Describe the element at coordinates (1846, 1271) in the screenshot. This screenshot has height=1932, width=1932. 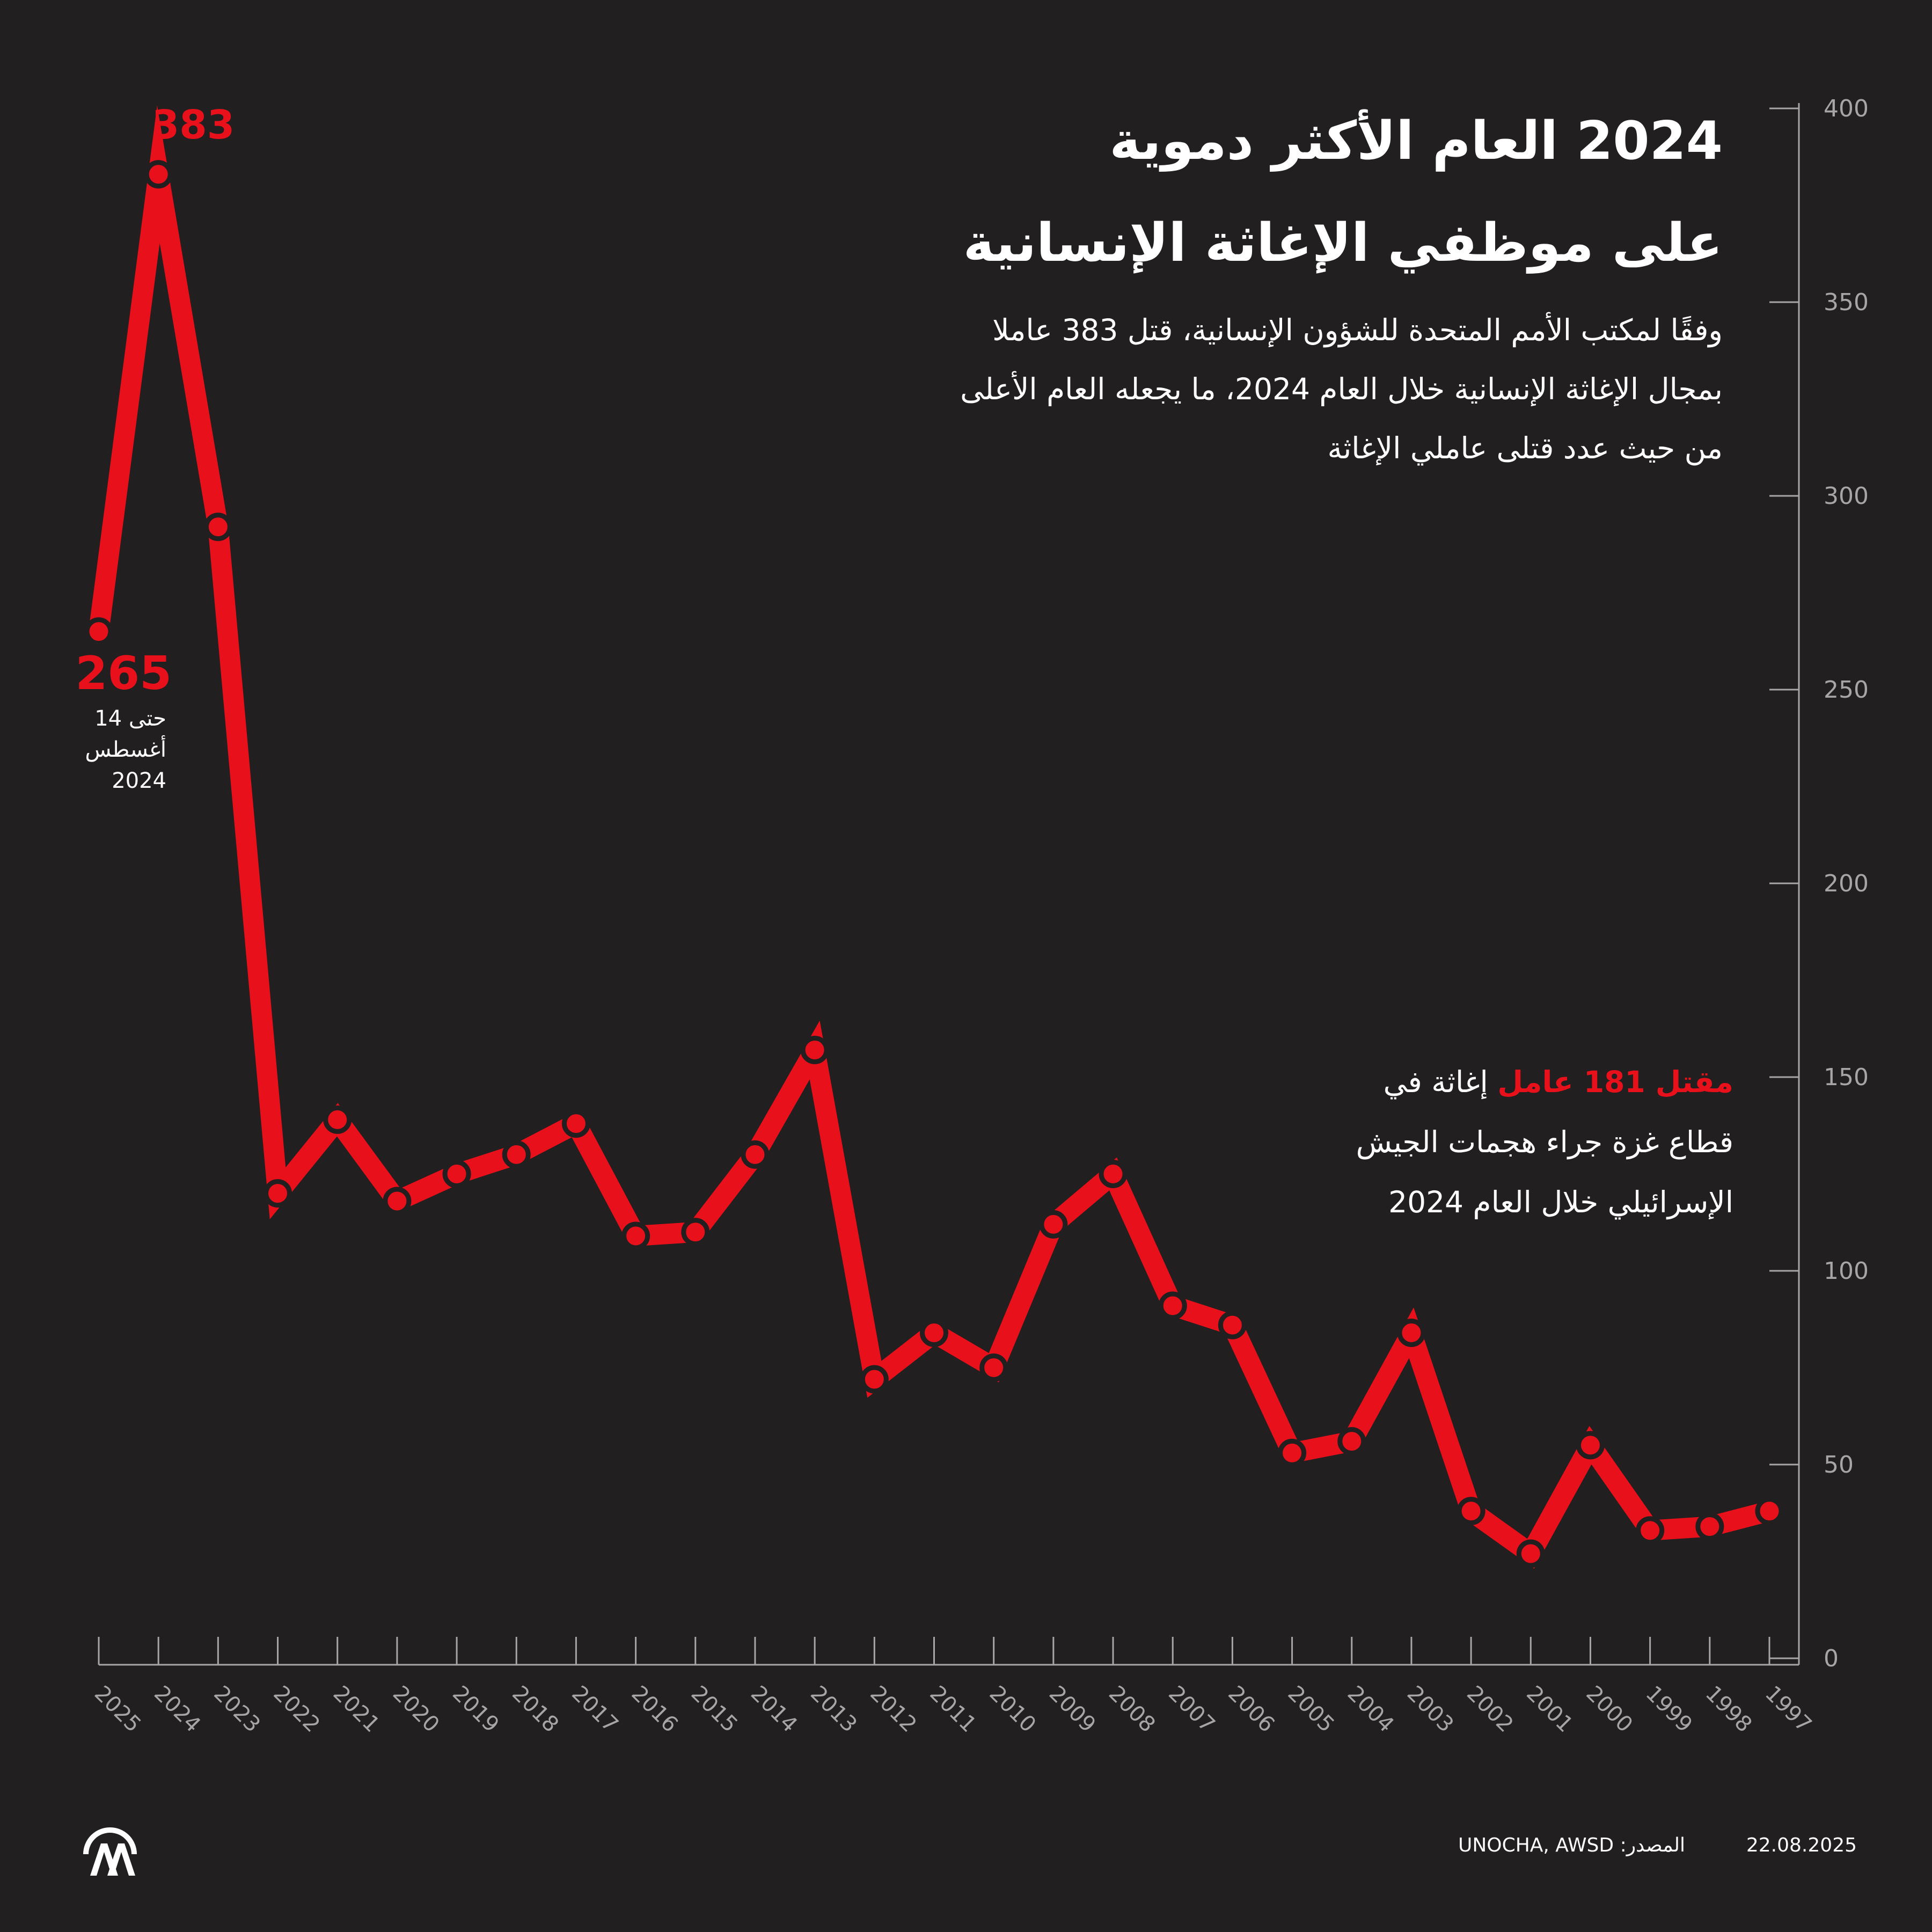
I see `y-tick-label-100: 100` at that location.